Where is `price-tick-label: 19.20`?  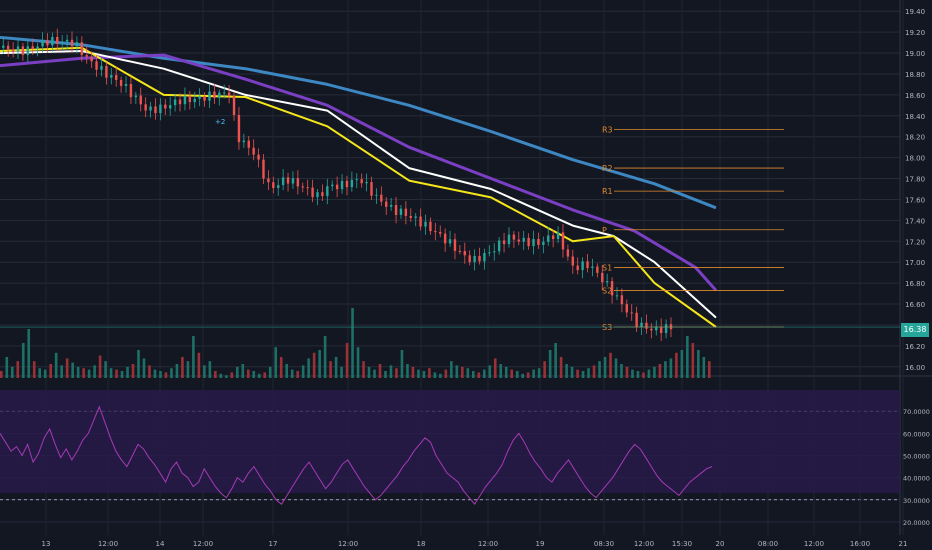 price-tick-label: 19.20 is located at coordinates (915, 33).